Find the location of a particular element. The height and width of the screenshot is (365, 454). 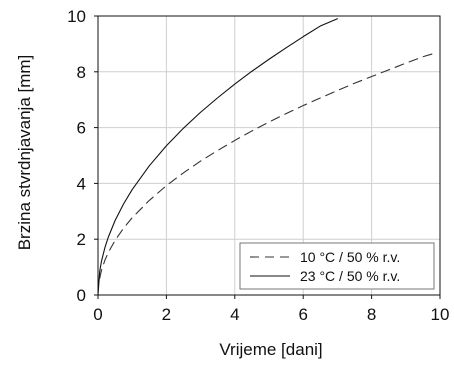

legend-box is located at coordinates (337, 266).